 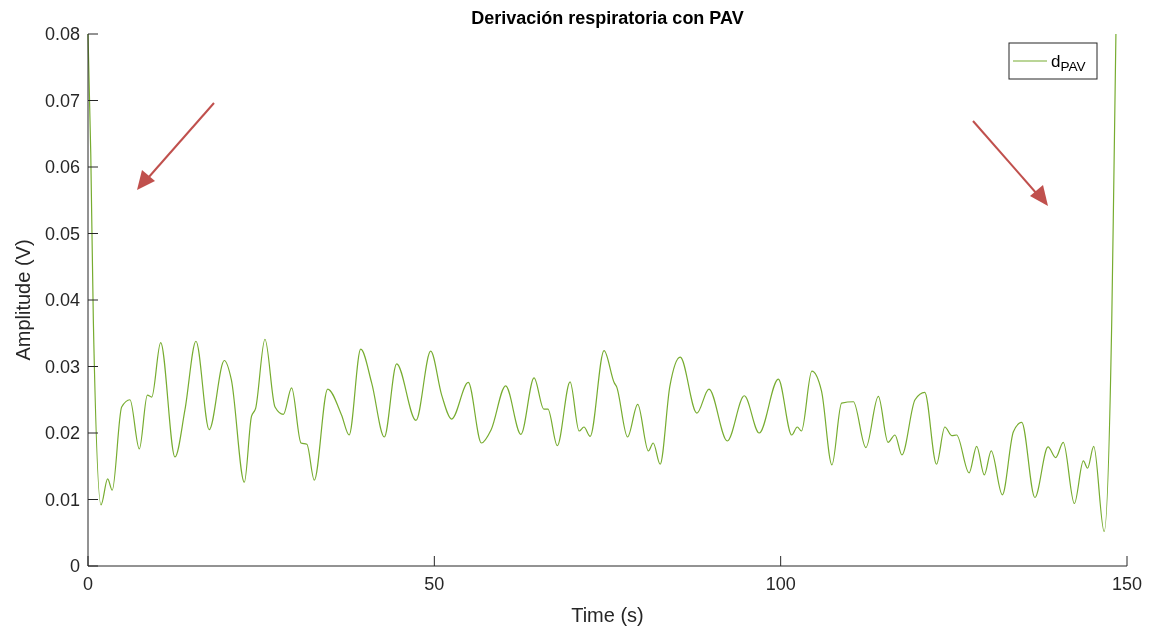 What do you see at coordinates (62, 300) in the screenshot?
I see `y-tick-label: 0.04` at bounding box center [62, 300].